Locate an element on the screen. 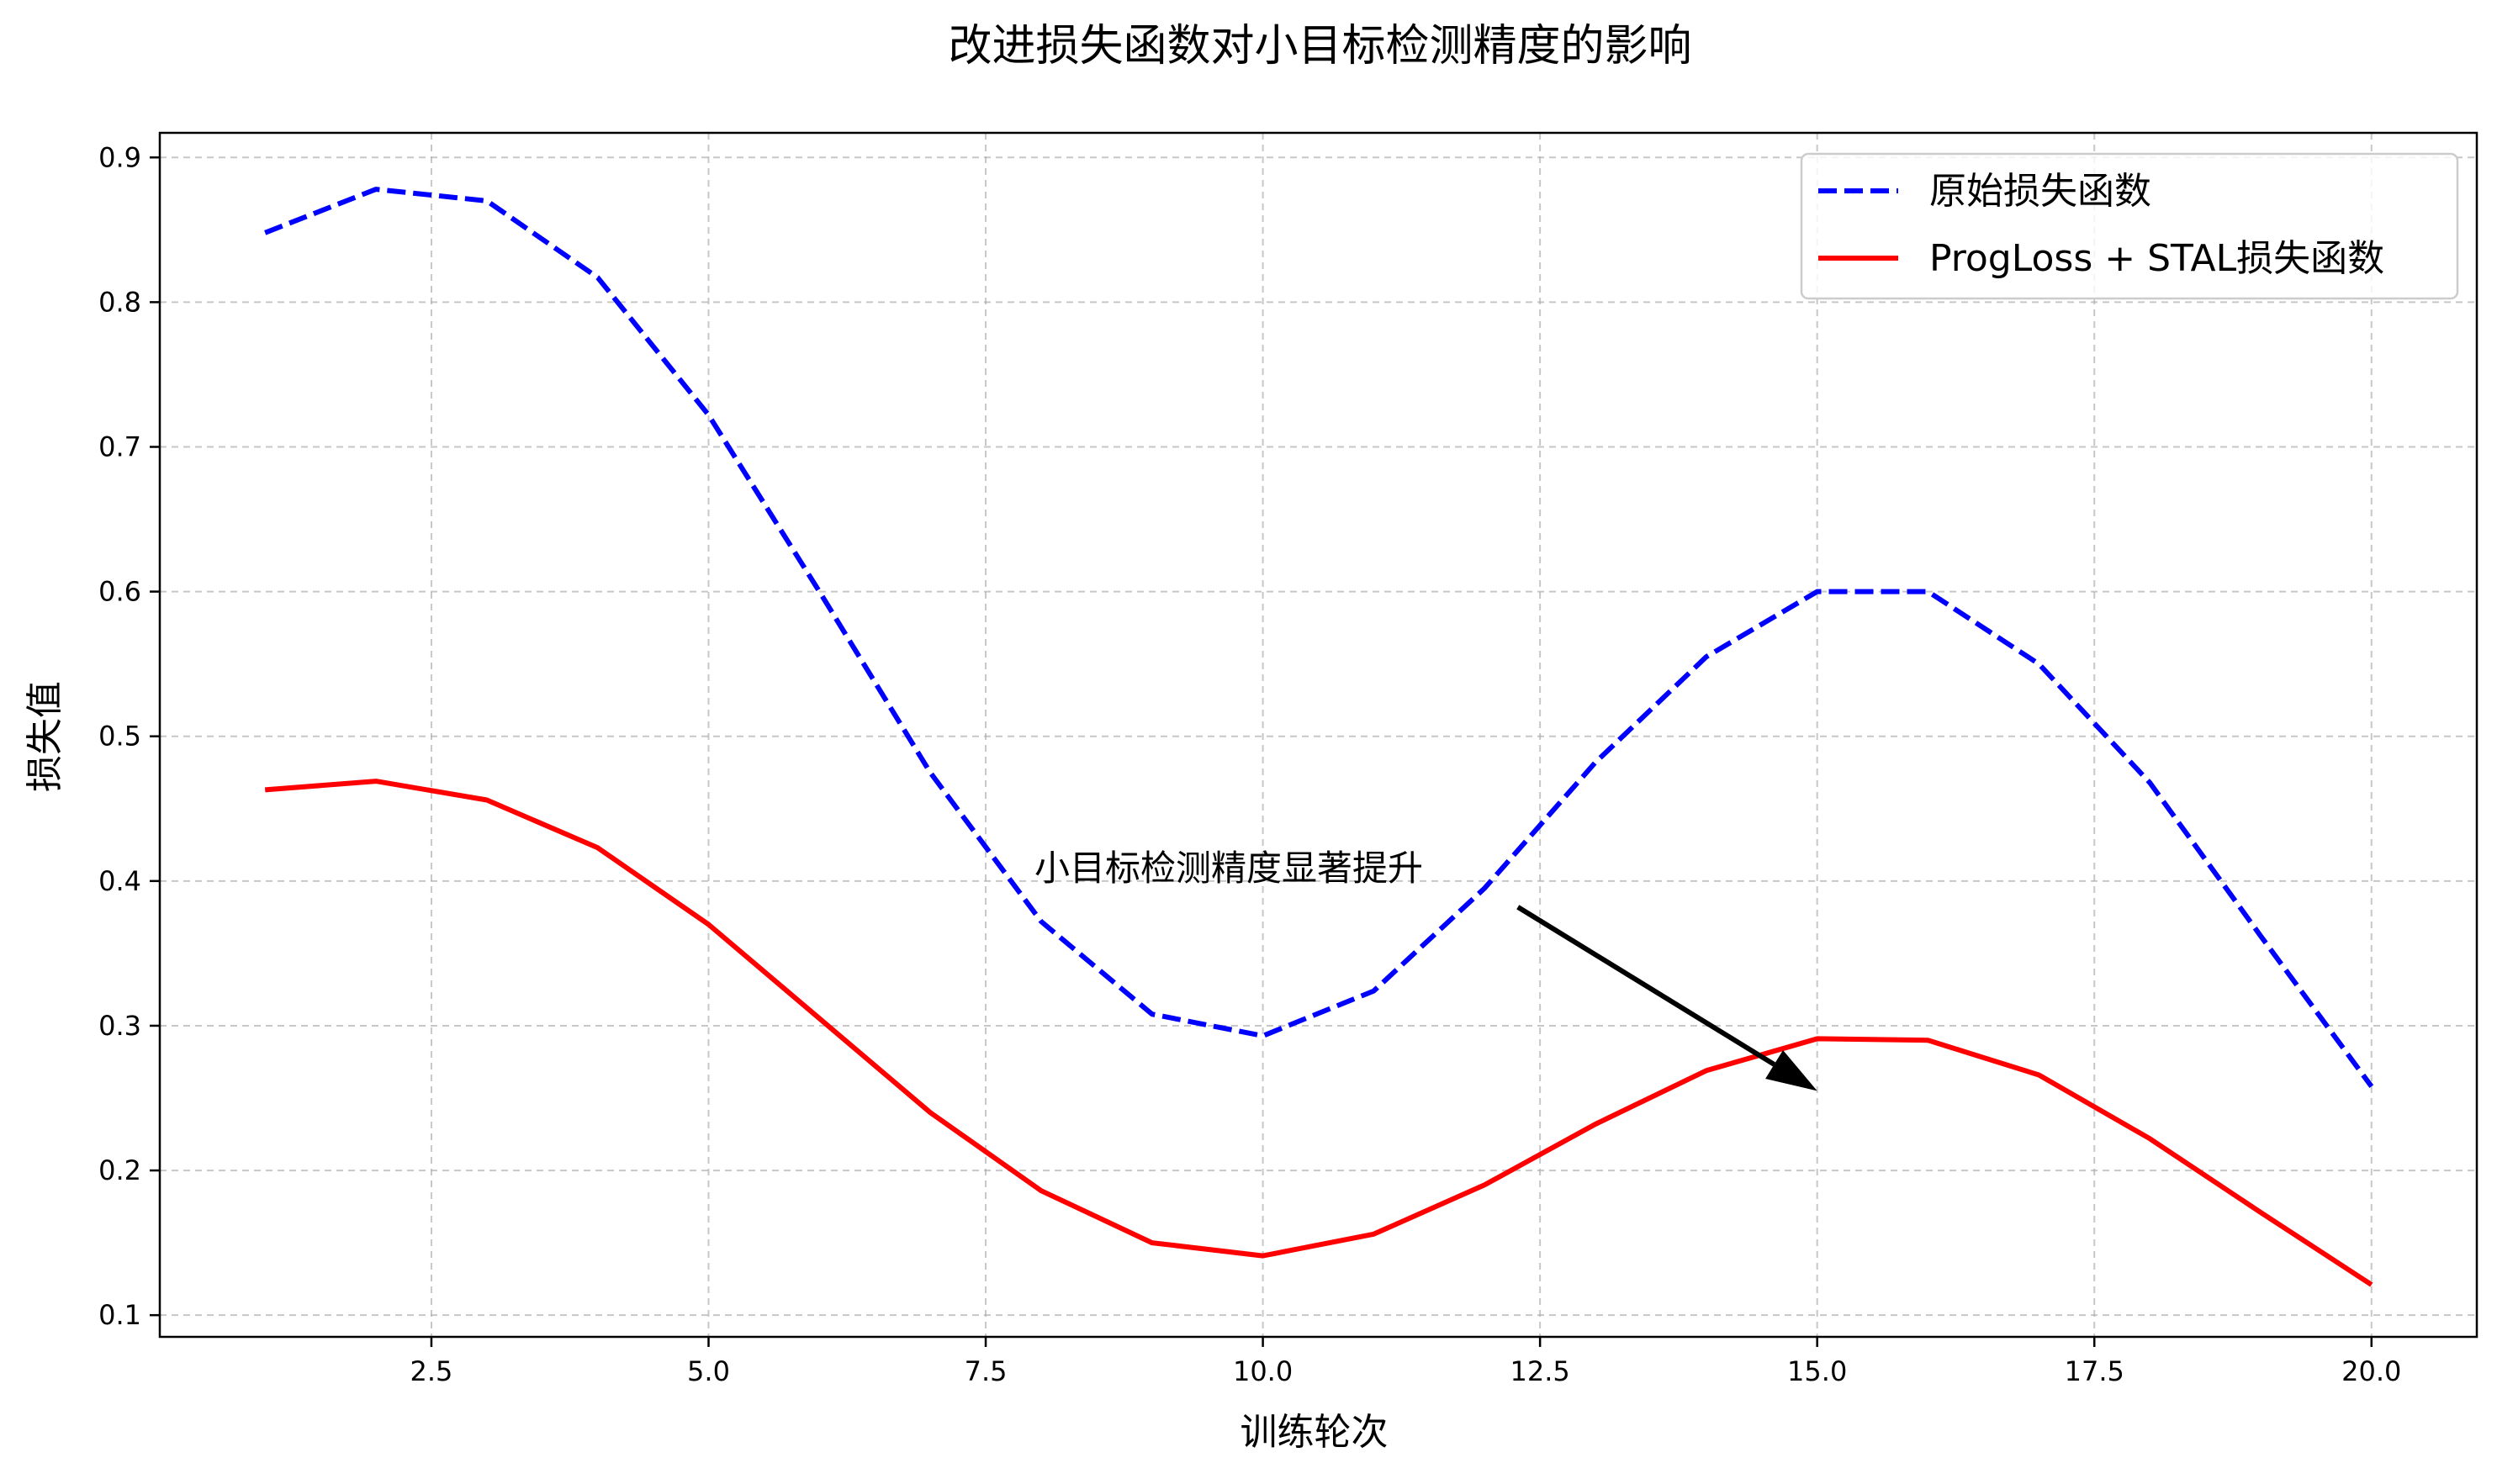  y-tick-label: 0.8 is located at coordinates (119, 302).